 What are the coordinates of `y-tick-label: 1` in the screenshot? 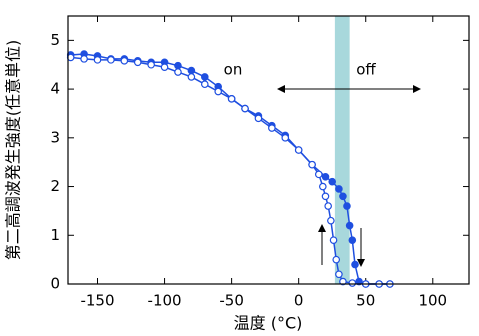 It's located at (55, 235).